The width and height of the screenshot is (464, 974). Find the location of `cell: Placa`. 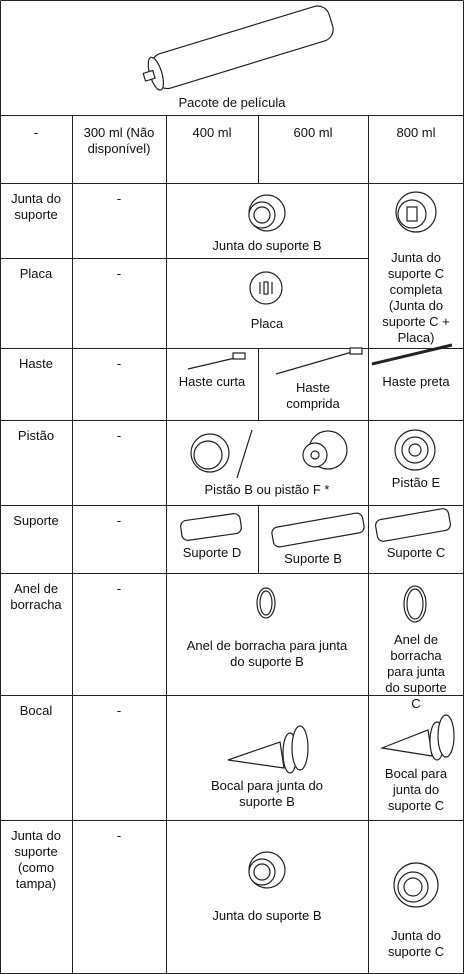

cell: Placa is located at coordinates (267, 323).